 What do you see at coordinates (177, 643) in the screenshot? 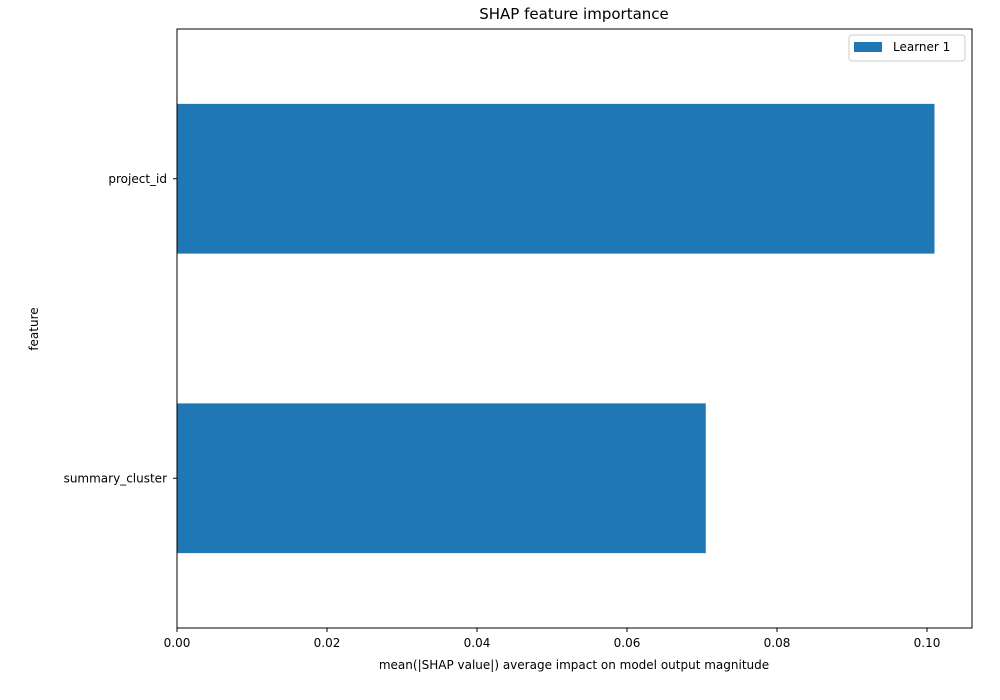
I see `x-tick-label: 0.00` at bounding box center [177, 643].